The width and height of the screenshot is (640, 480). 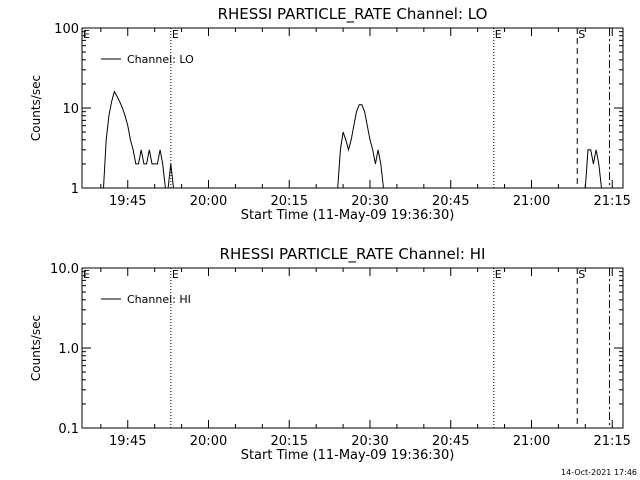 I want to click on y-tick-label: 0.1, so click(x=68, y=429).